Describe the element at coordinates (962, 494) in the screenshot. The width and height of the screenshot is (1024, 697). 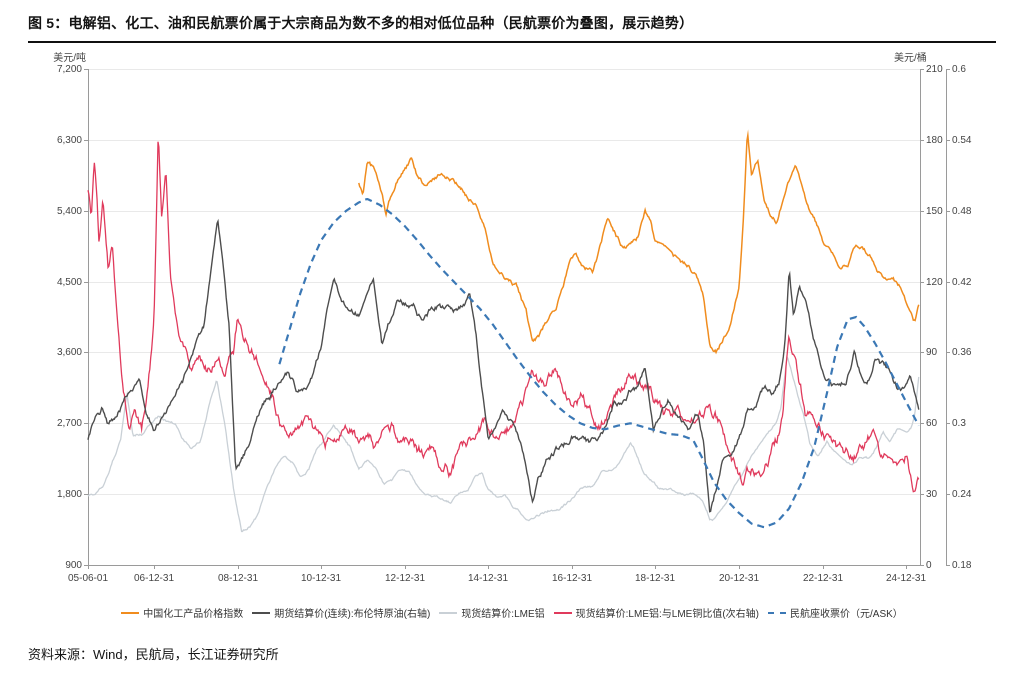
I see `axis-tick-label: 0.24` at that location.